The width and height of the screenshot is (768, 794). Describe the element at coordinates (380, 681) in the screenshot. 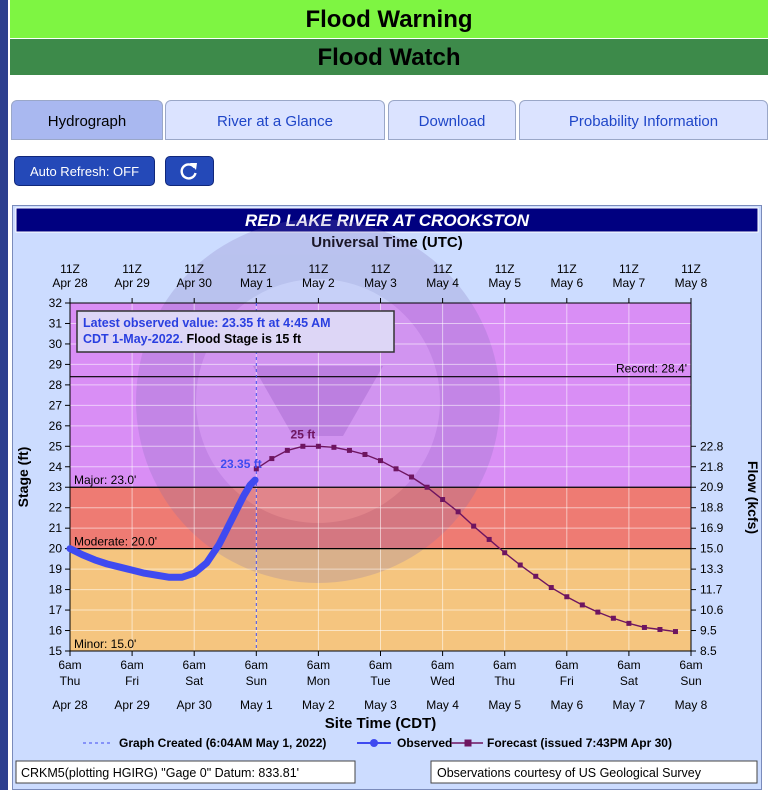

I see `bottom-tick-day: Tue` at that location.